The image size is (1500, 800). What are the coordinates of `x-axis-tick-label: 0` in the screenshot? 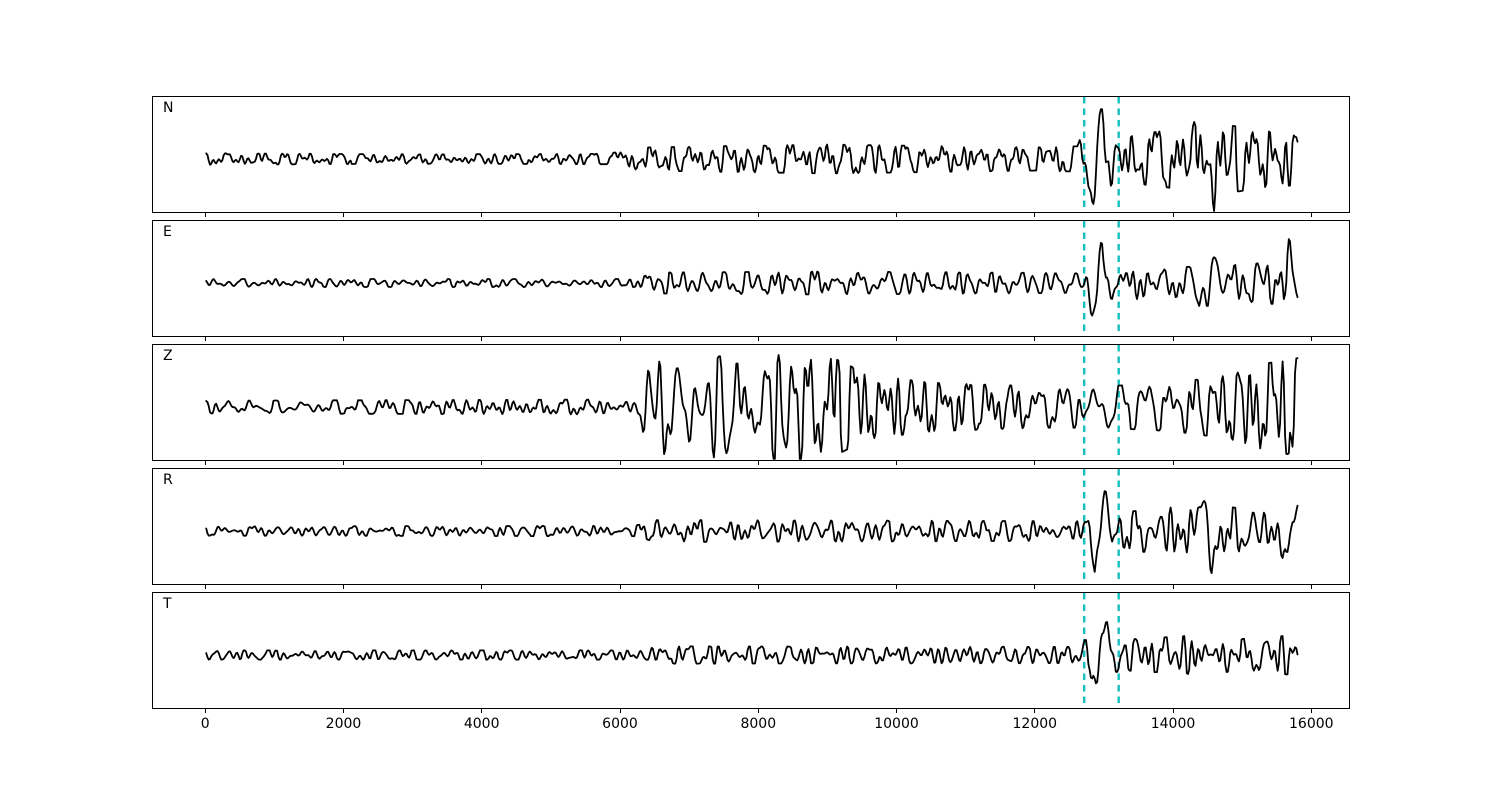 It's located at (205, 724).